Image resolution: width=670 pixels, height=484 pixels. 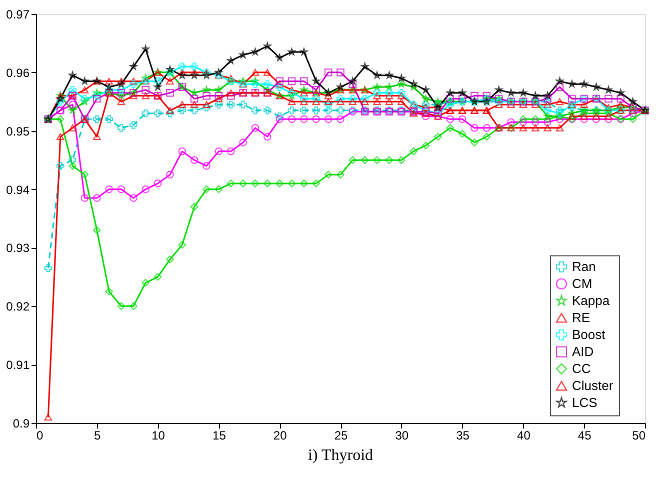 I want to click on x-tick-label: 5, so click(x=98, y=435).